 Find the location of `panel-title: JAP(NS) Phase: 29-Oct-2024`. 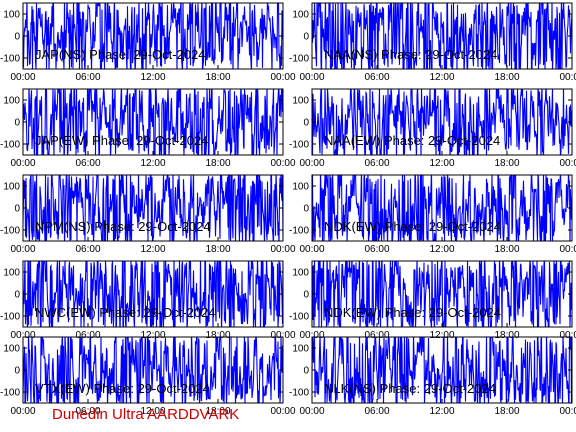

panel-title: JAP(NS) Phase: 29-Oct-2024 is located at coordinates (120, 54).